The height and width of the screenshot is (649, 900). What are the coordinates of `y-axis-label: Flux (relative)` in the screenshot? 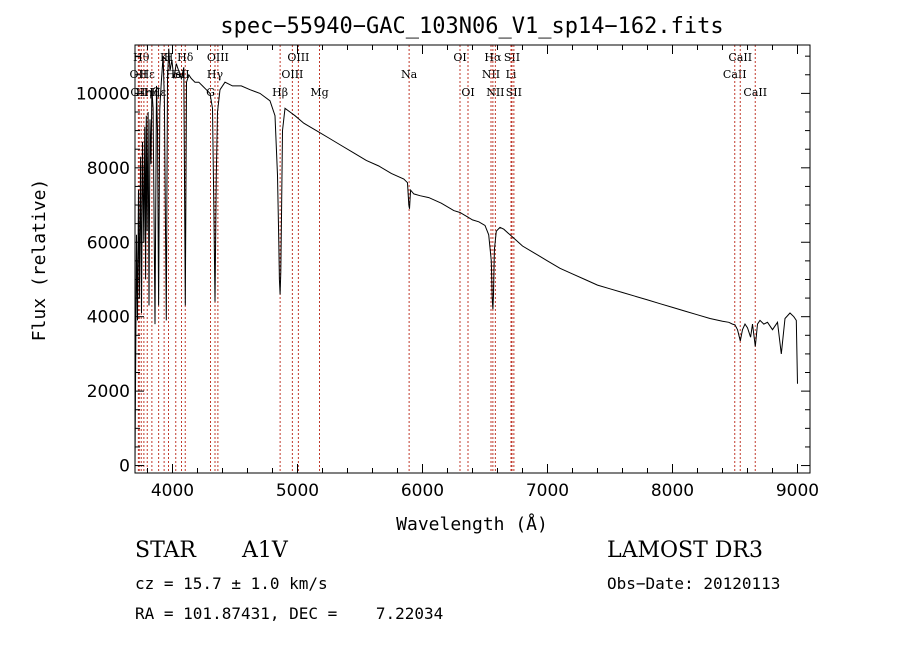 It's located at (39, 260).